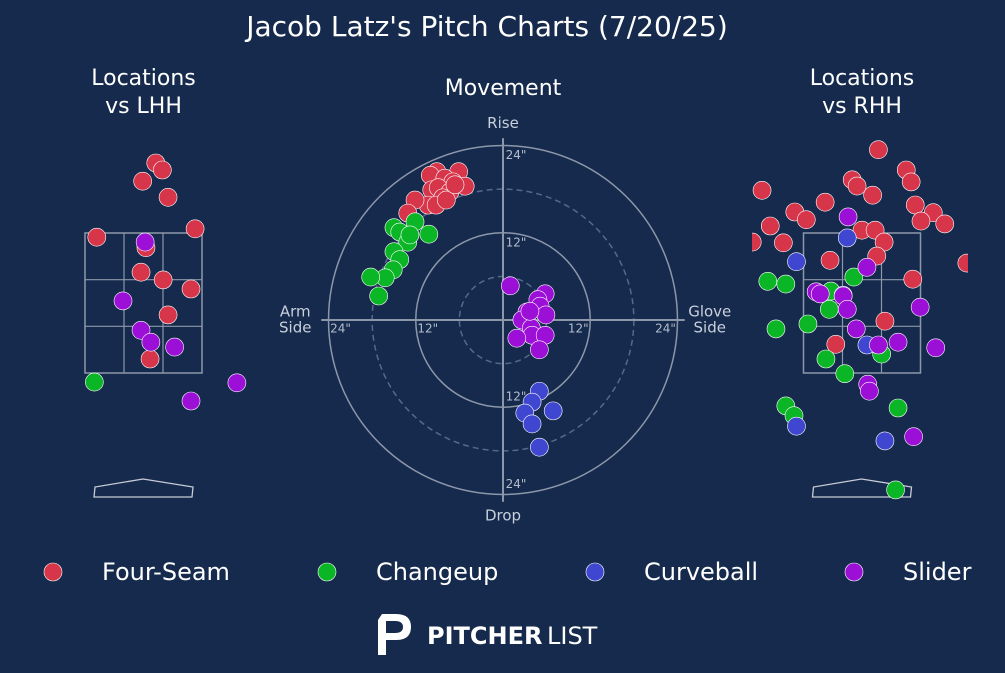 Image resolution: width=1005 pixels, height=673 pixels. I want to click on arm-side-label: Arm, so click(295, 312).